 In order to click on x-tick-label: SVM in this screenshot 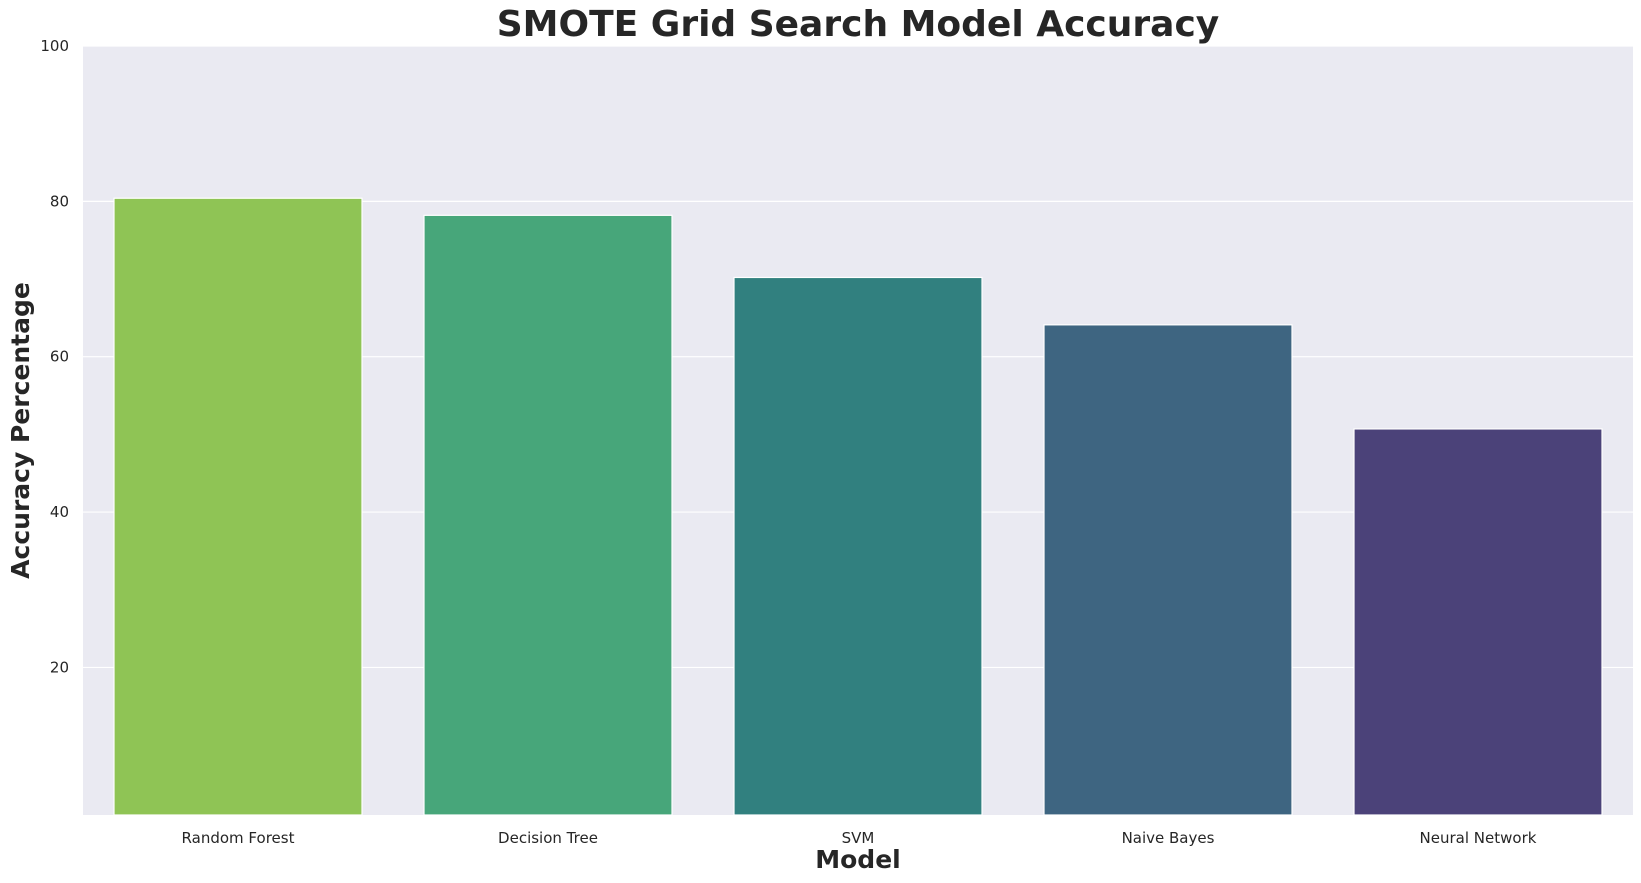, I will do `click(858, 838)`.